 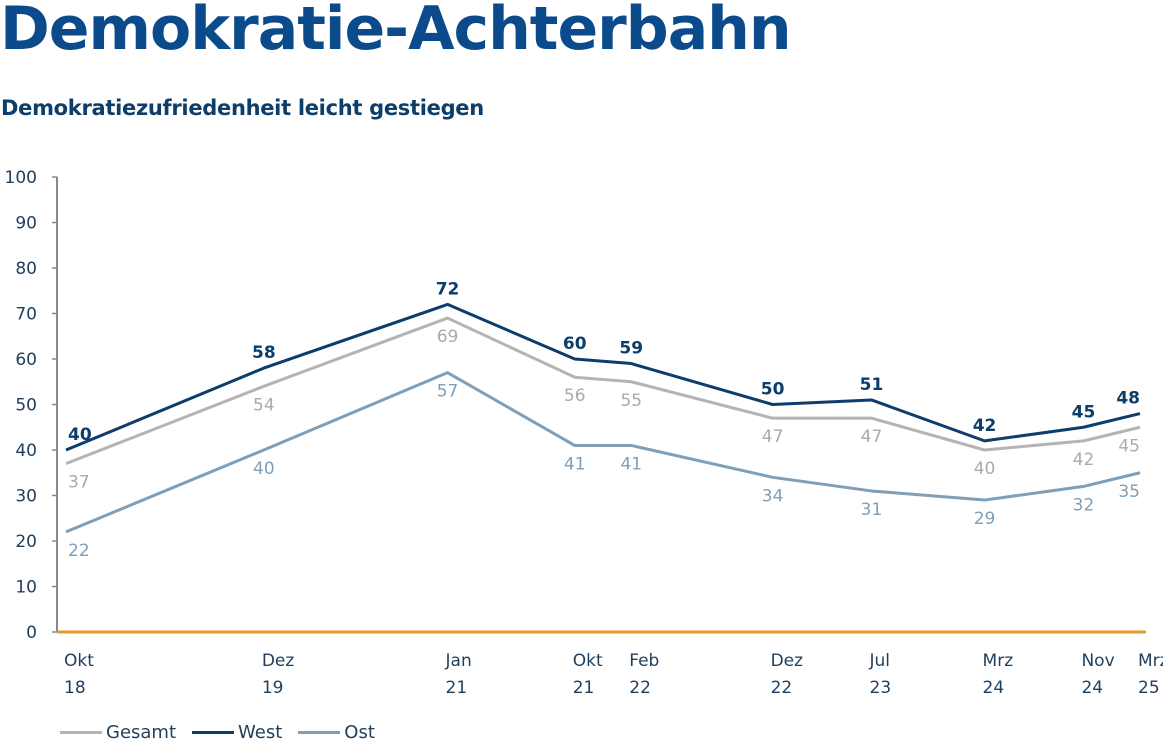 What do you see at coordinates (584, 688) in the screenshot?
I see `x-tick-label-year-3: 21` at bounding box center [584, 688].